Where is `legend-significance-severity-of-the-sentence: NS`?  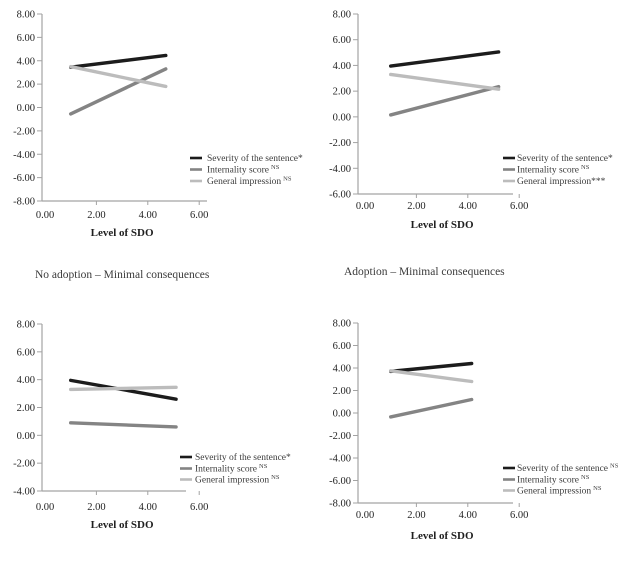
legend-significance-severity-of-the-sentence: NS is located at coordinates (614, 466).